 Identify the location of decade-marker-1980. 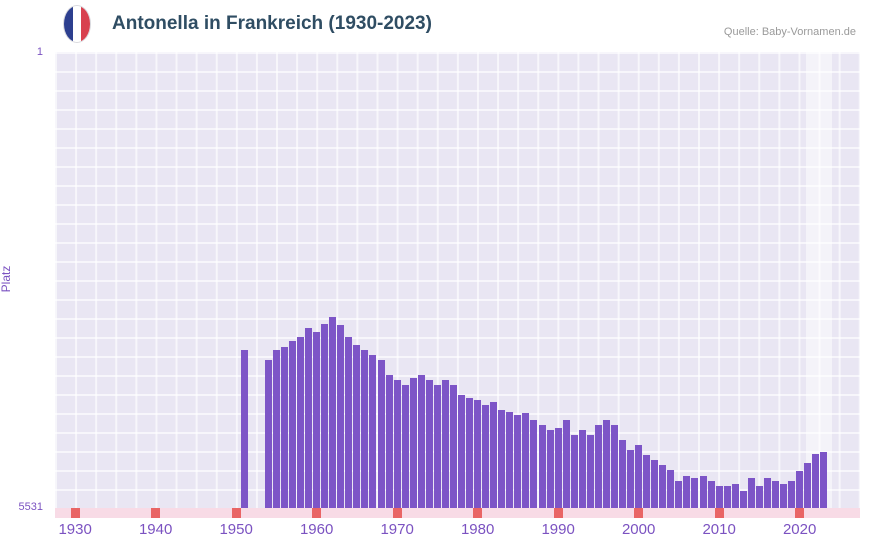
(478, 513).